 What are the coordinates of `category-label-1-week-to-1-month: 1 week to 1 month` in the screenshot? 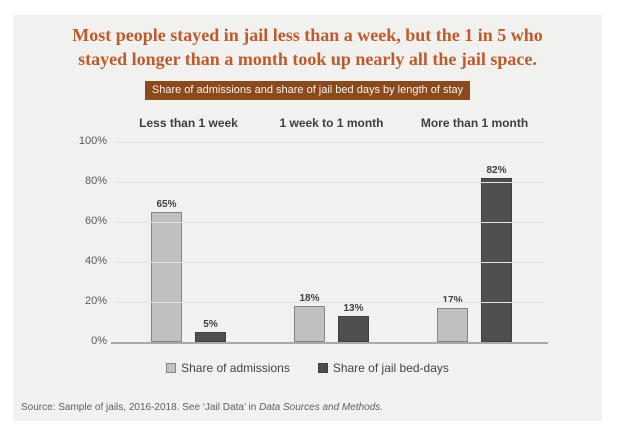 It's located at (331, 123).